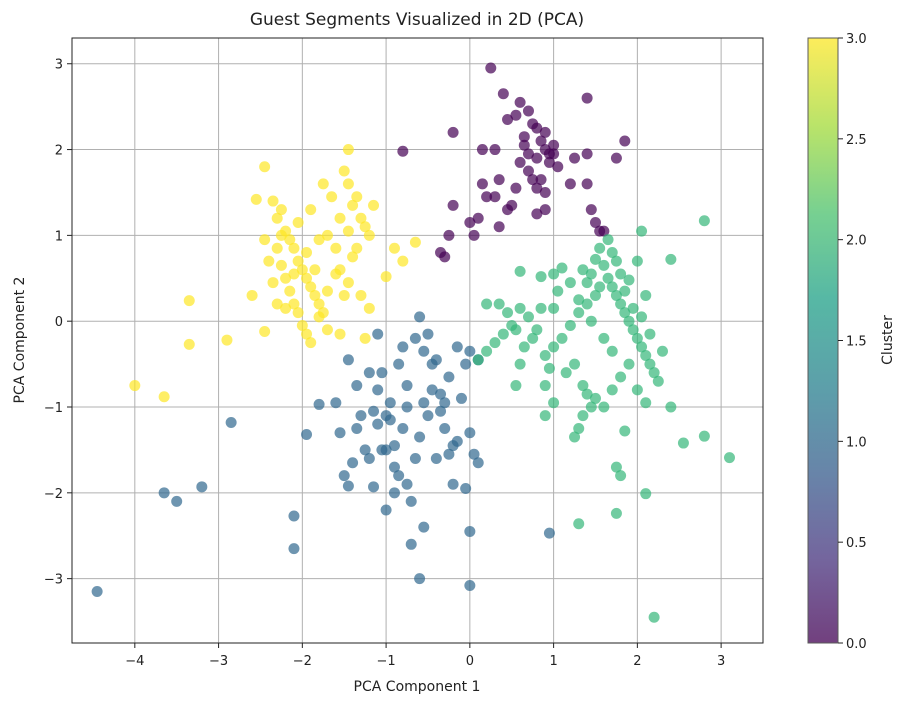 Image resolution: width=909 pixels, height=704 pixels. I want to click on colorbar-tick-label: 3.0, so click(856, 39).